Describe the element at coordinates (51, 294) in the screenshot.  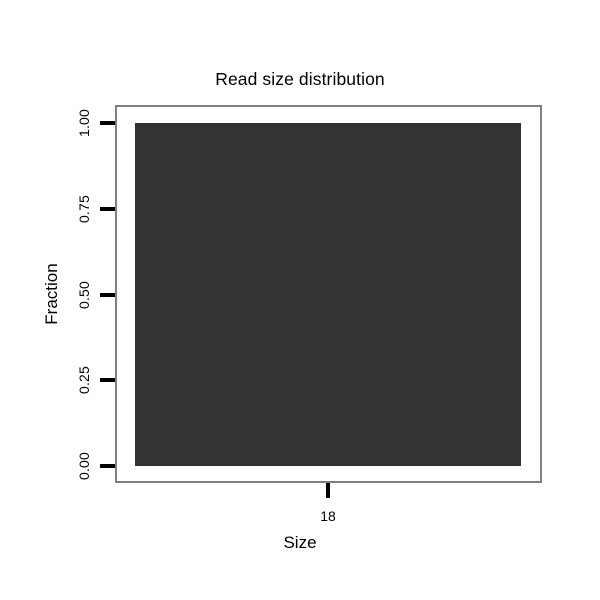
I see `y-axis-title: Fraction` at that location.